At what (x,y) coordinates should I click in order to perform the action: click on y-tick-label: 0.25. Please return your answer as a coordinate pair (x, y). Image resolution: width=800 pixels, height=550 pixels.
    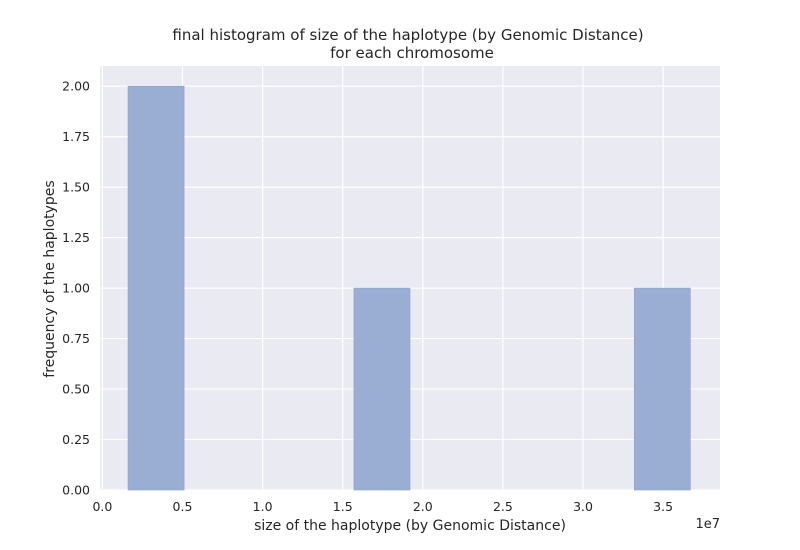
    Looking at the image, I should click on (76, 439).